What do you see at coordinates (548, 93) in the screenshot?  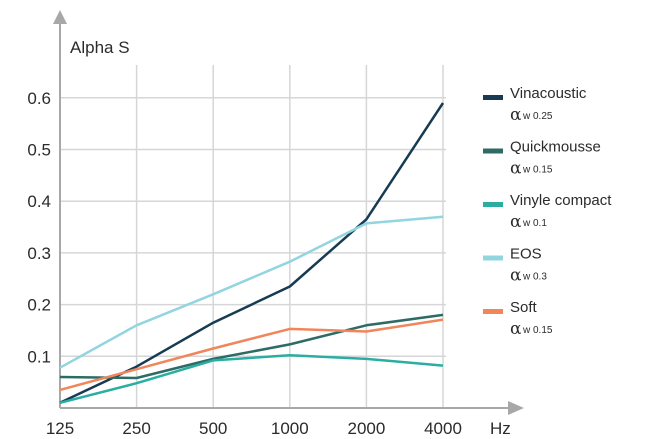 I see `legend-label: Vinacoustic` at bounding box center [548, 93].